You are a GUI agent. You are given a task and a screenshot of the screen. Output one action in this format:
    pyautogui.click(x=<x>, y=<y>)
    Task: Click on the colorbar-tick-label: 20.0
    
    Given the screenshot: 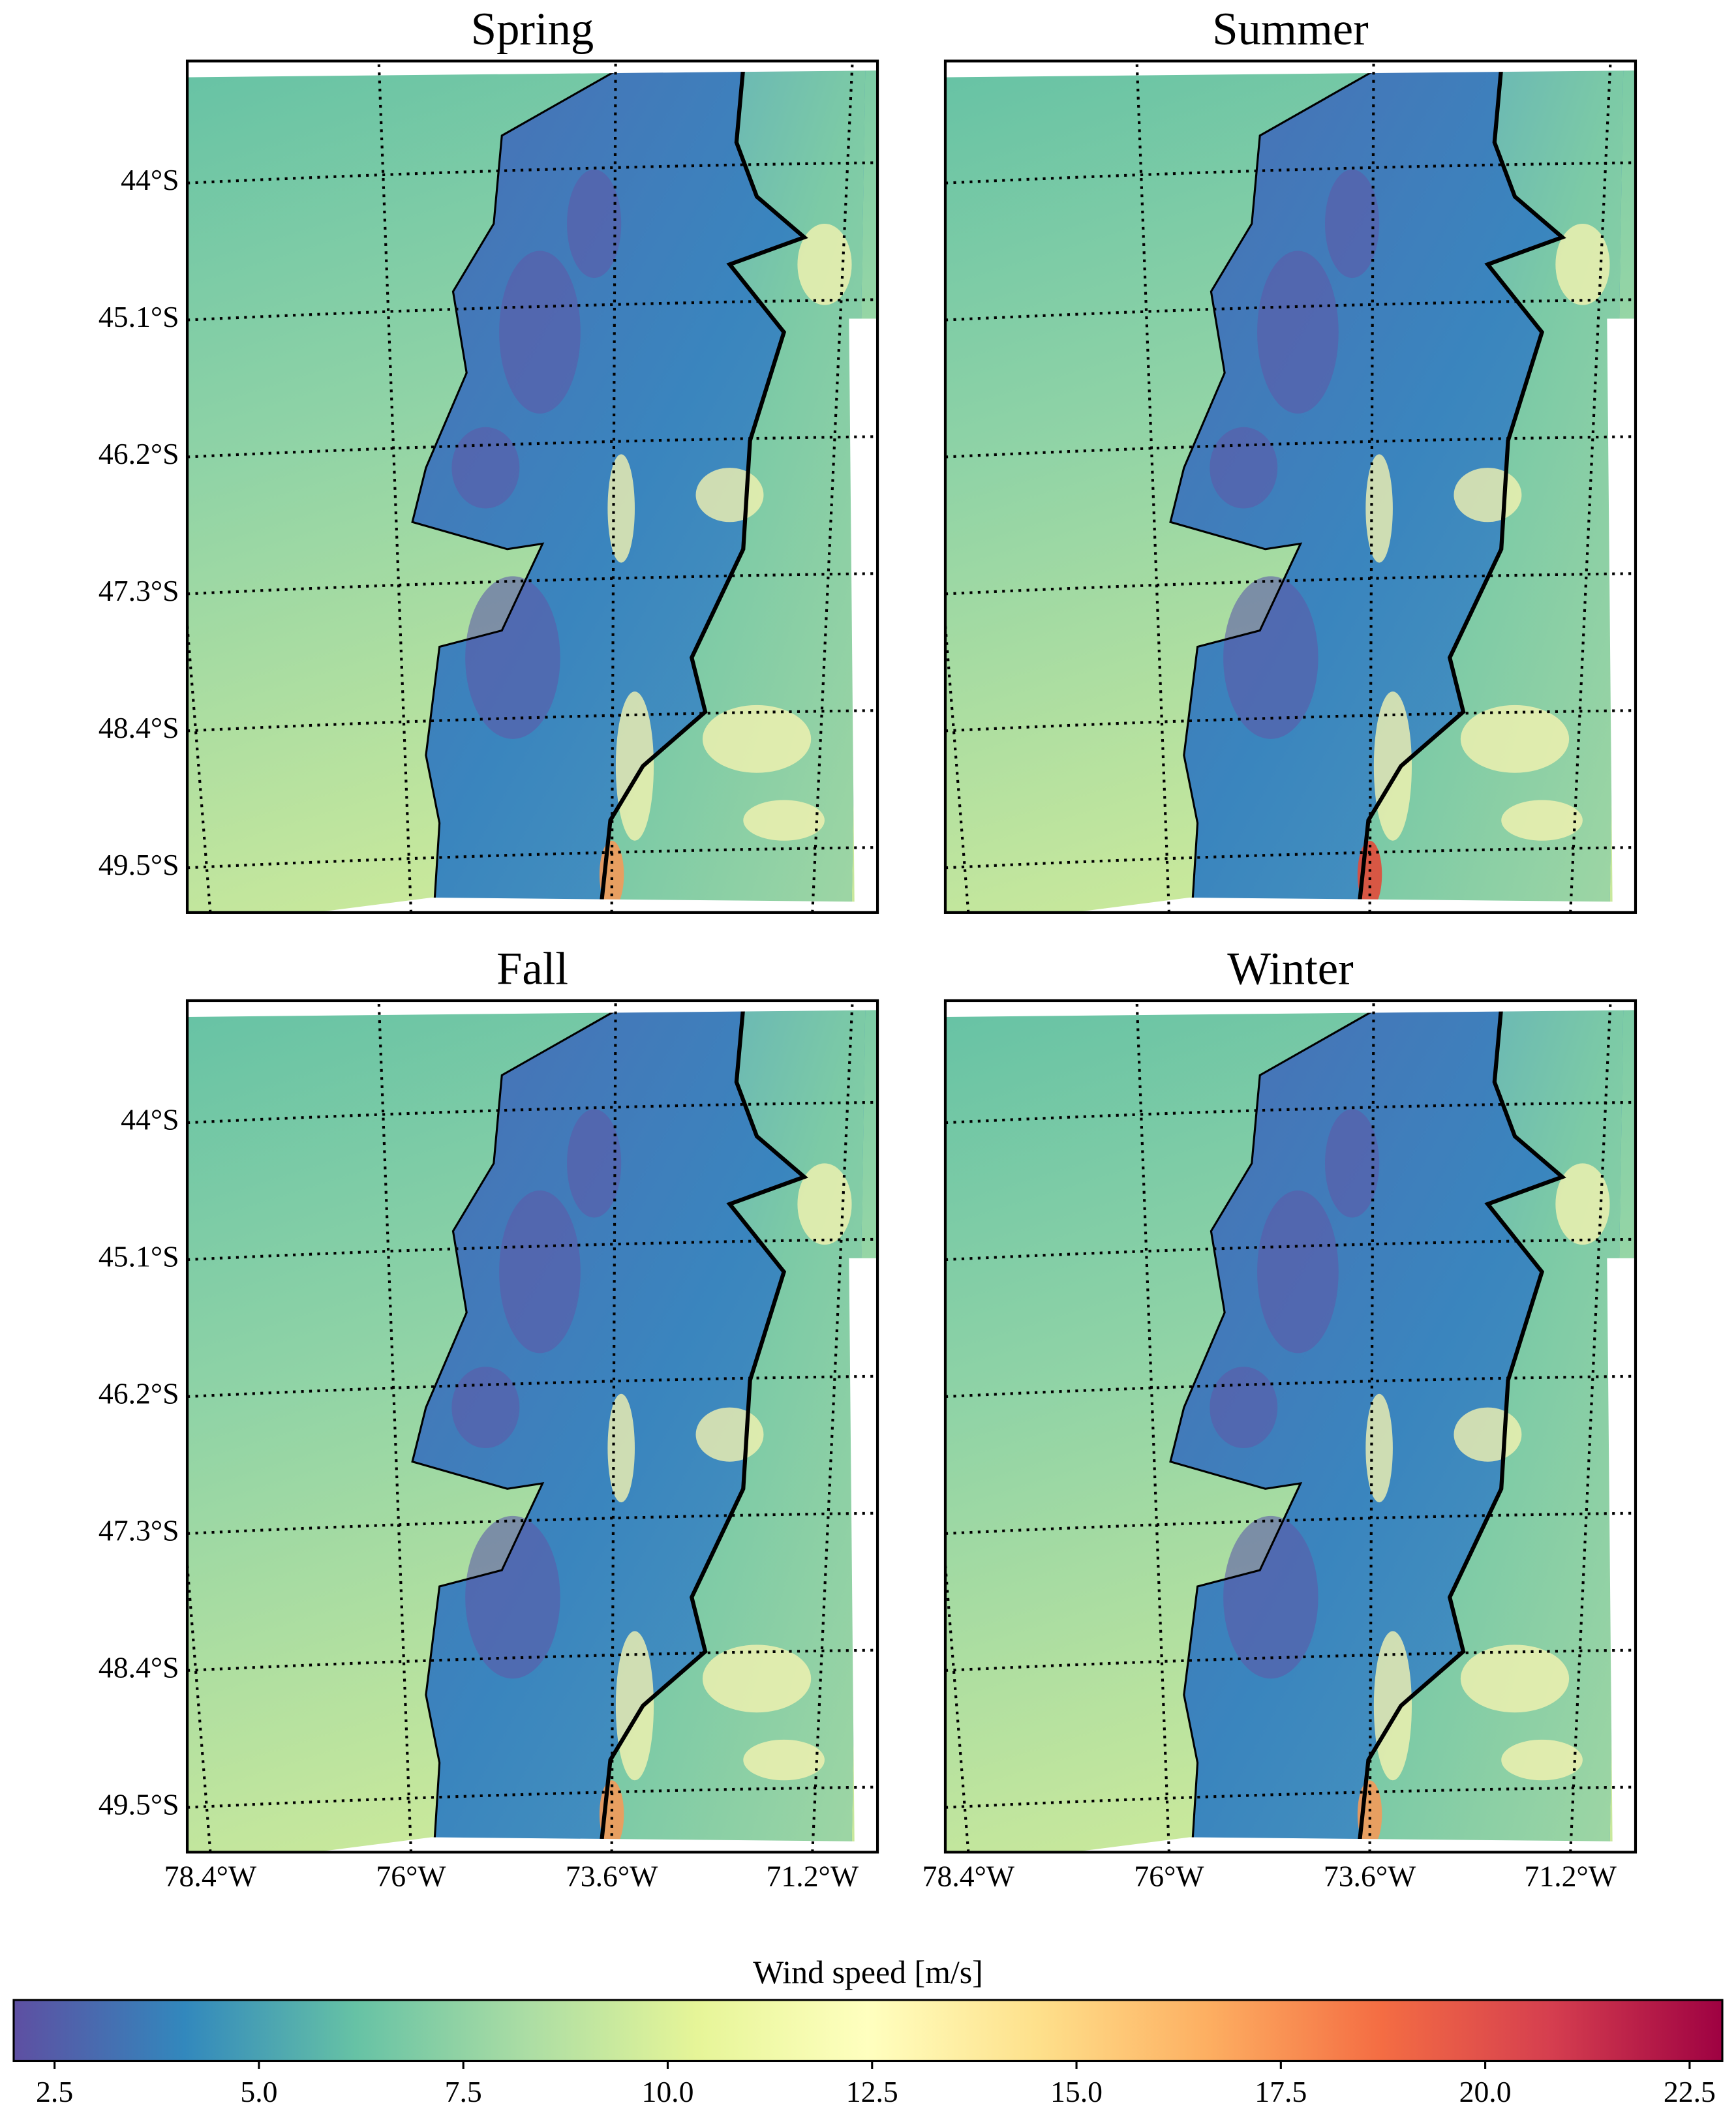 What is the action you would take?
    pyautogui.click(x=1485, y=2091)
    